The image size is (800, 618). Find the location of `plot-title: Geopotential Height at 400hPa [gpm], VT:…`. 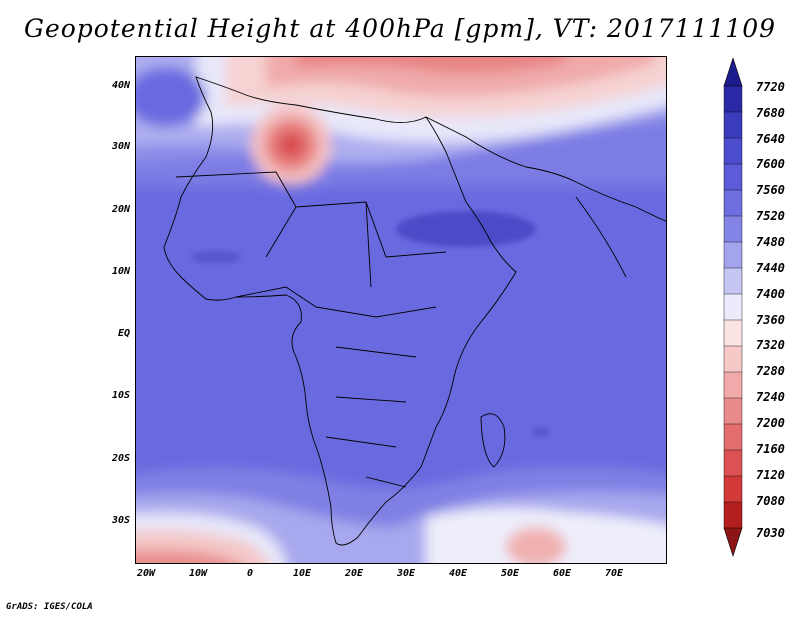

plot-title: Geopotential Height at 400hPa [gpm], VT:… is located at coordinates (400, 28).